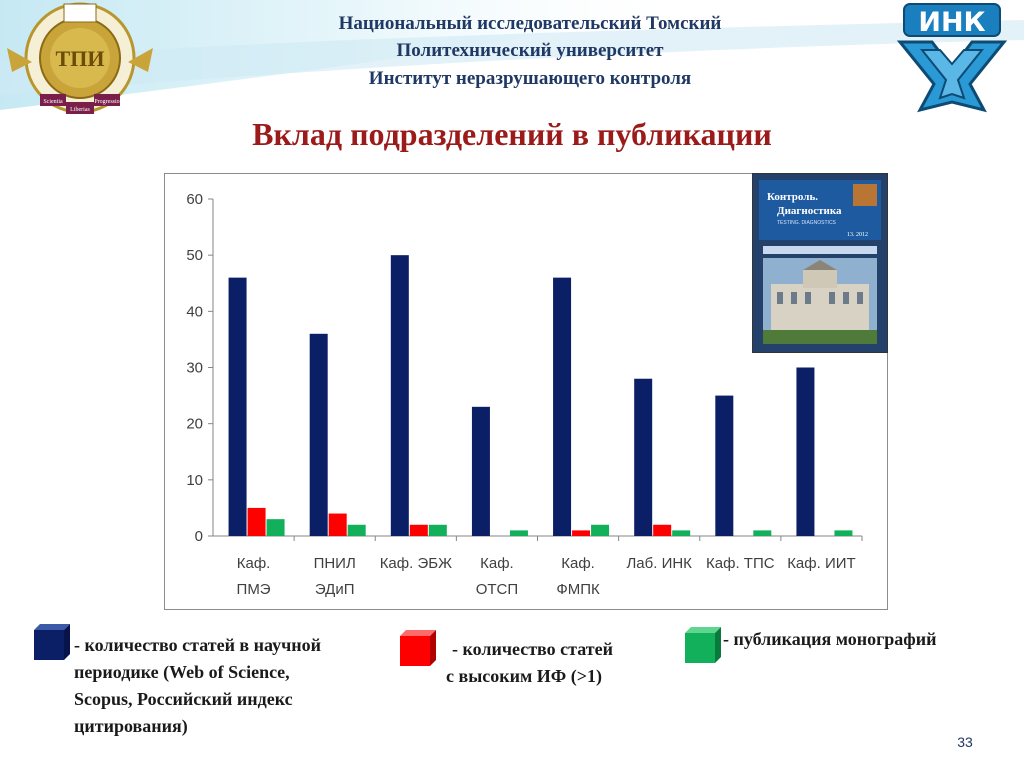  Describe the element at coordinates (530, 78) in the screenshot. I see `header-line-3: Институт неразрушающего контроля` at that location.